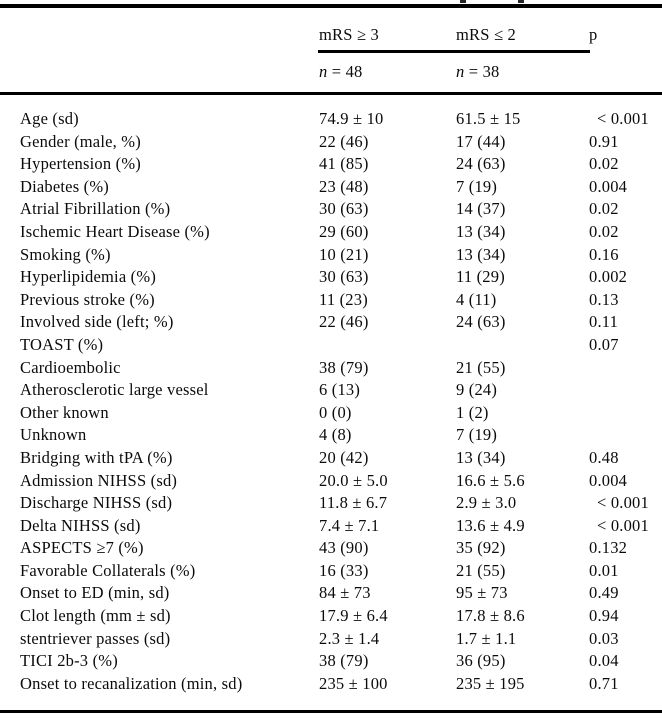 The height and width of the screenshot is (720, 662). I want to click on row-label: Atherosclerotic large vessel, so click(114, 390).